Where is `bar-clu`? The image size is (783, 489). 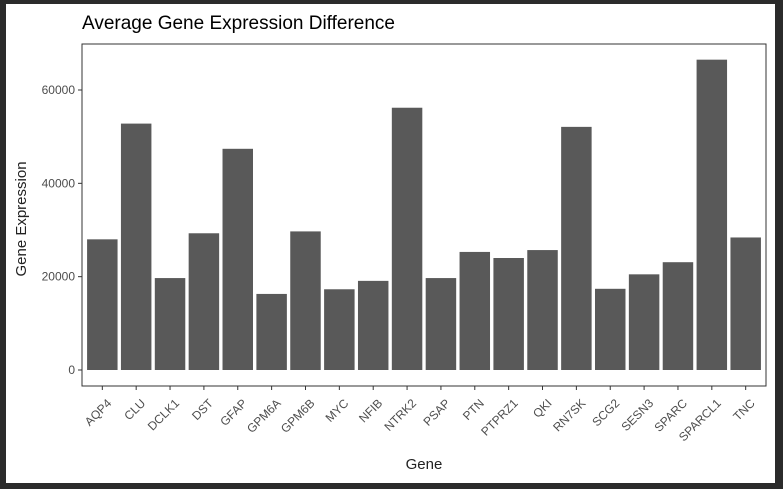
bar-clu is located at coordinates (136, 246).